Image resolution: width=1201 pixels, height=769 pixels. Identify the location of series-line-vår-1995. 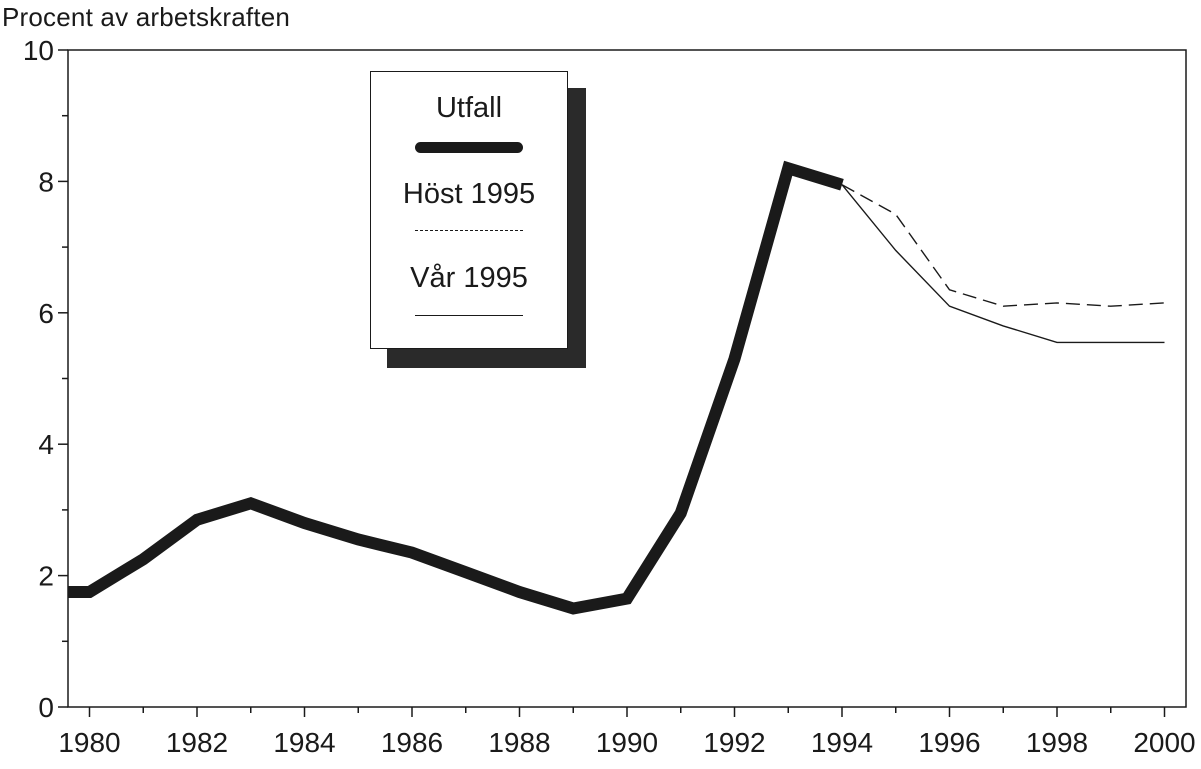
(1003, 264).